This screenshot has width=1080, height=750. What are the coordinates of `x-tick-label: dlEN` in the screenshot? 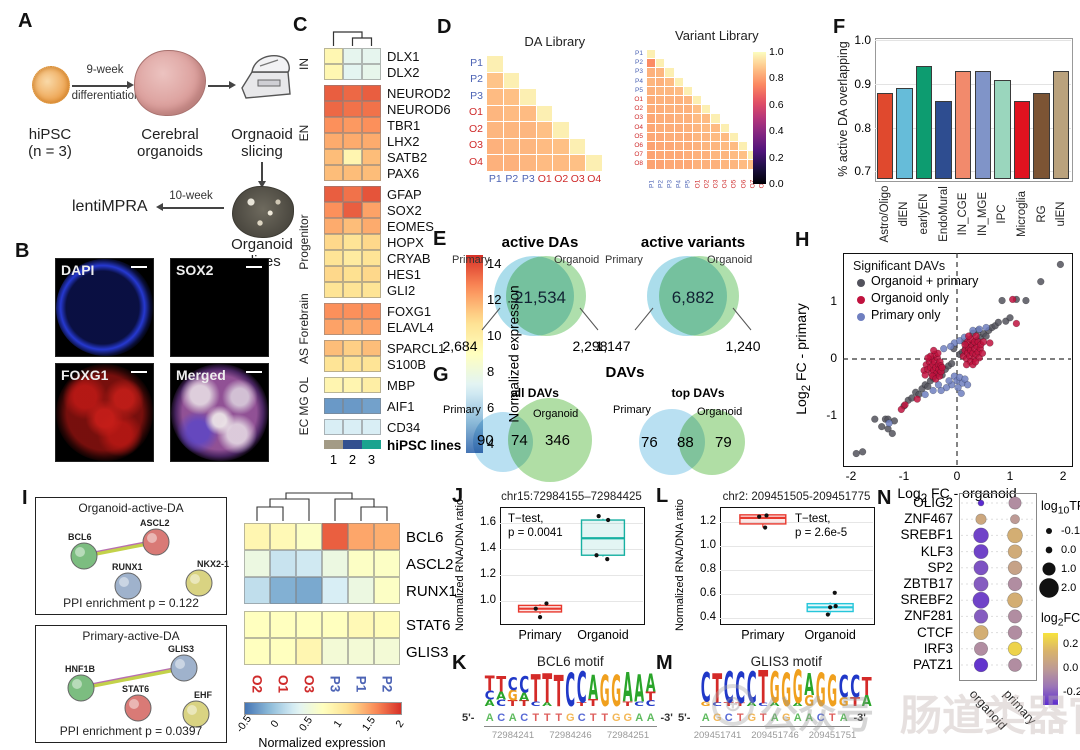 It's located at (904, 214).